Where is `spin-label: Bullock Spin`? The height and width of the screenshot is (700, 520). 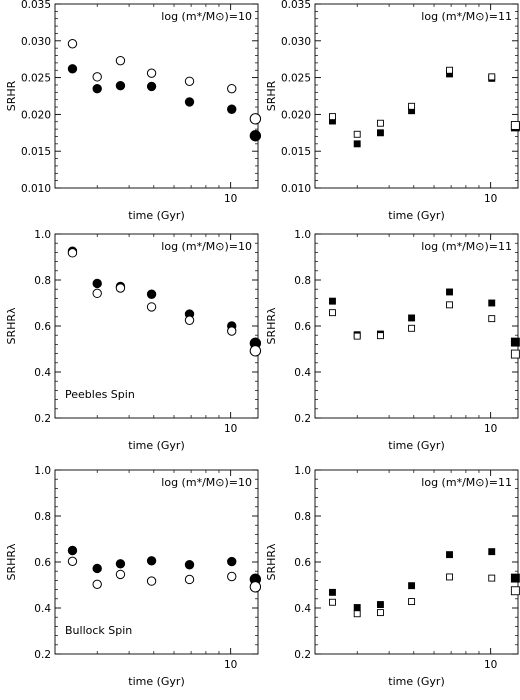 spin-label: Bullock Spin is located at coordinates (98, 630).